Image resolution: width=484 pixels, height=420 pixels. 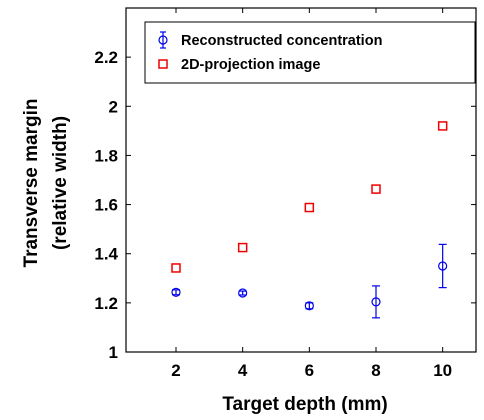 I want to click on legend-label-reconstructed: Reconstructed concentration, so click(x=281, y=41).